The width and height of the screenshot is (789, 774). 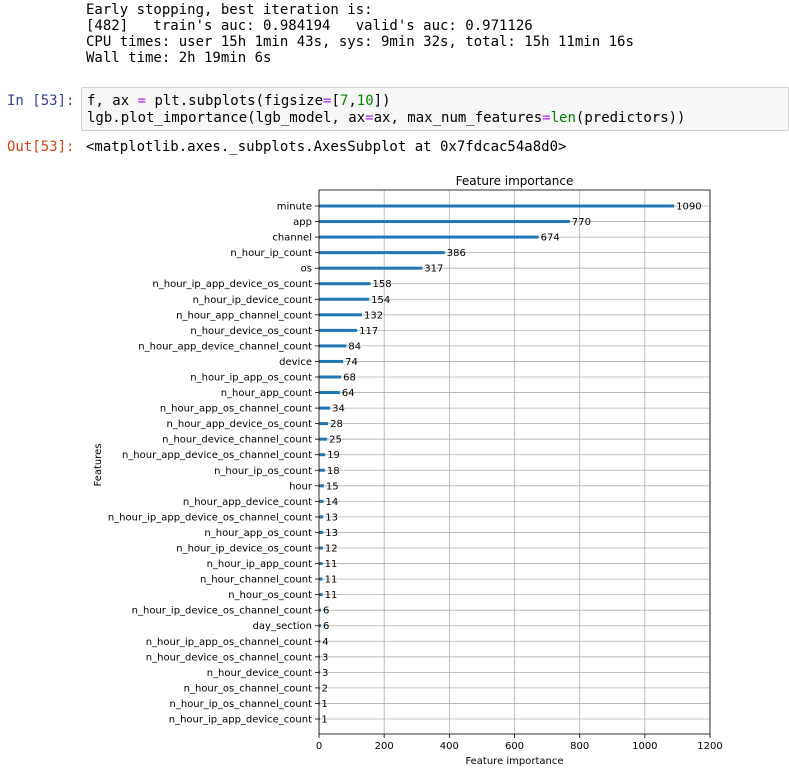 I want to click on bar-value-label: 1090, so click(x=688, y=207).